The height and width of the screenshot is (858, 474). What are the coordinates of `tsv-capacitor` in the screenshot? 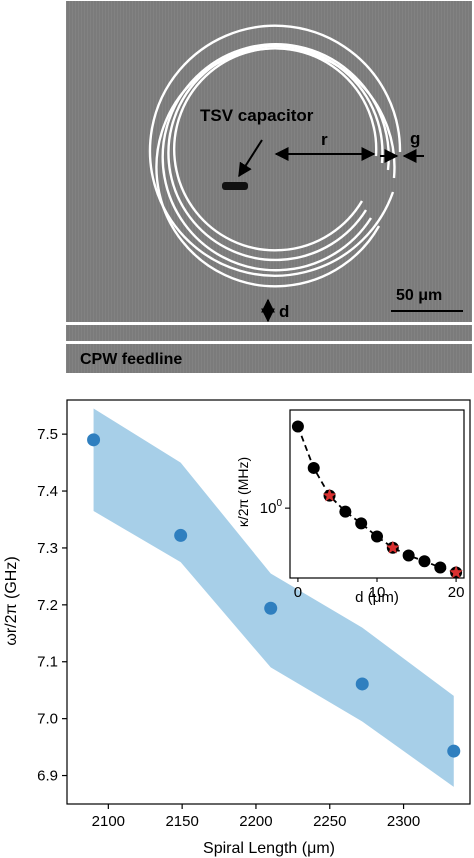 It's located at (235, 186).